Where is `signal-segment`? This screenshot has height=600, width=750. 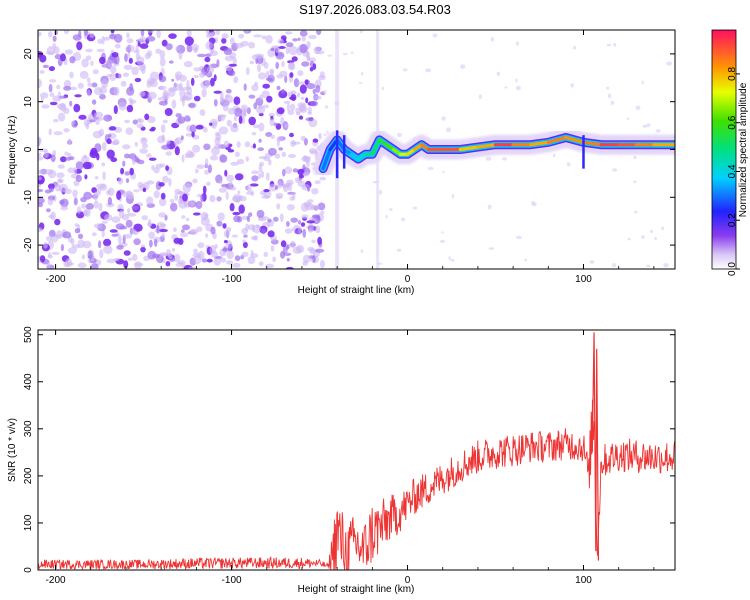
signal-segment is located at coordinates (375, 147).